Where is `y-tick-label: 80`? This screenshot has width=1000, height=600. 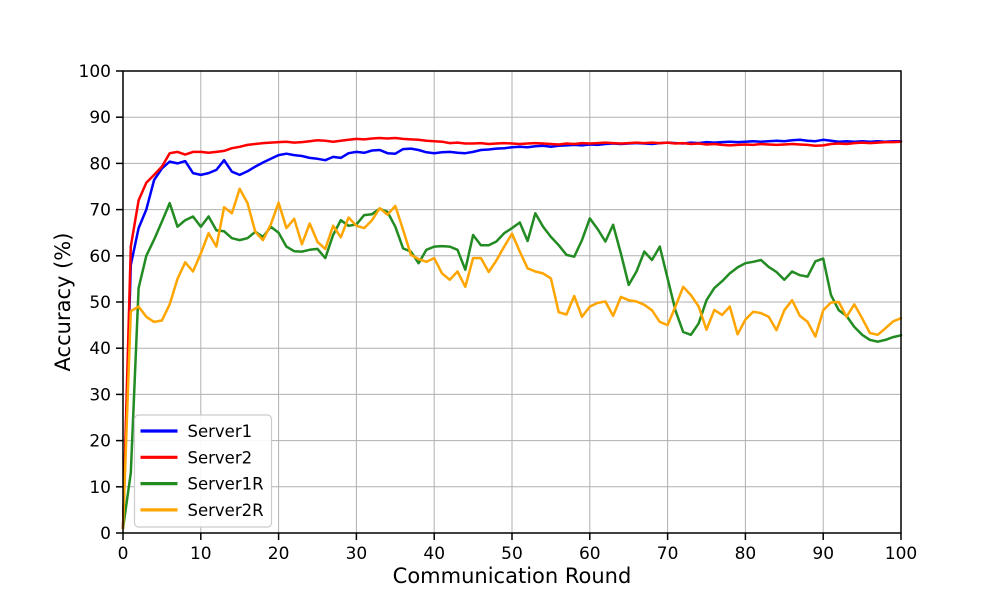
y-tick-label: 80 is located at coordinates (100, 164).